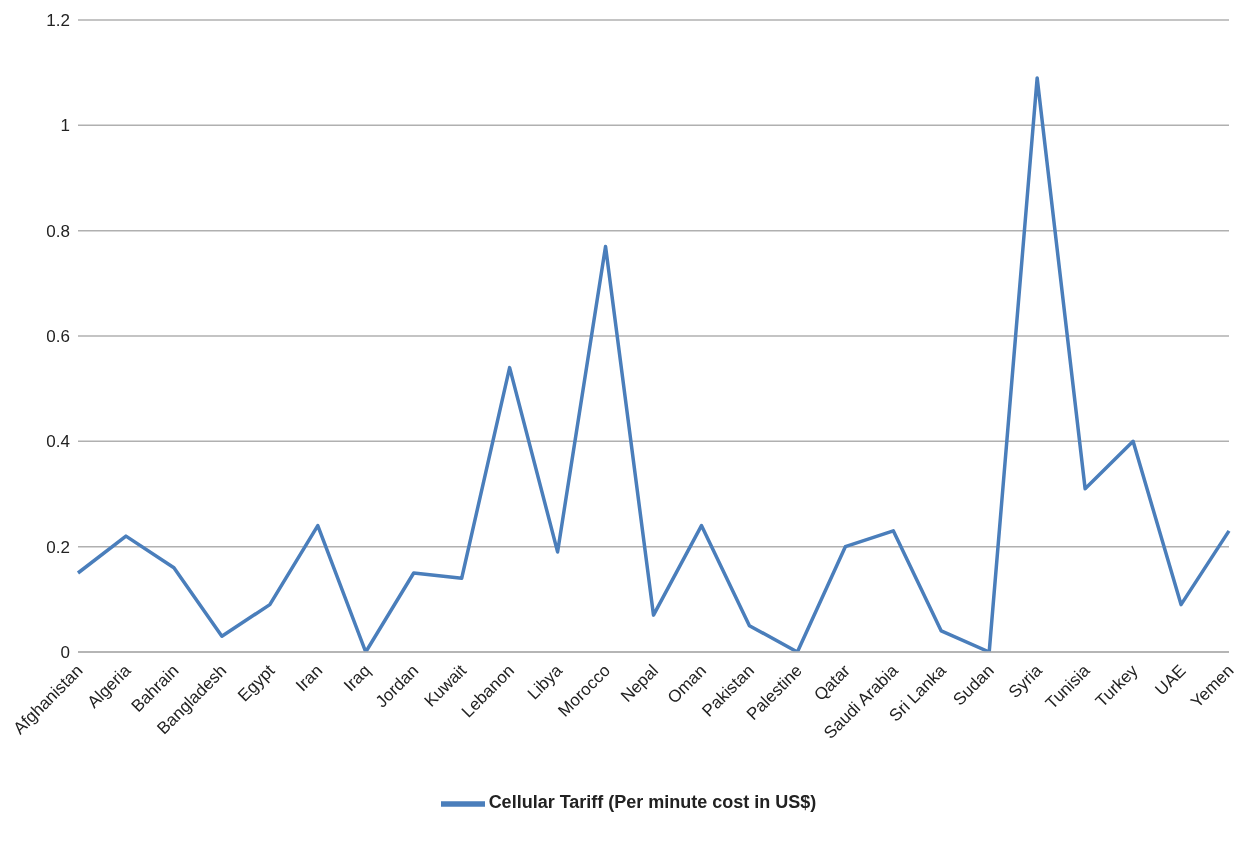 This screenshot has width=1247, height=844. I want to click on y-tick-label: 0.8, so click(58, 231).